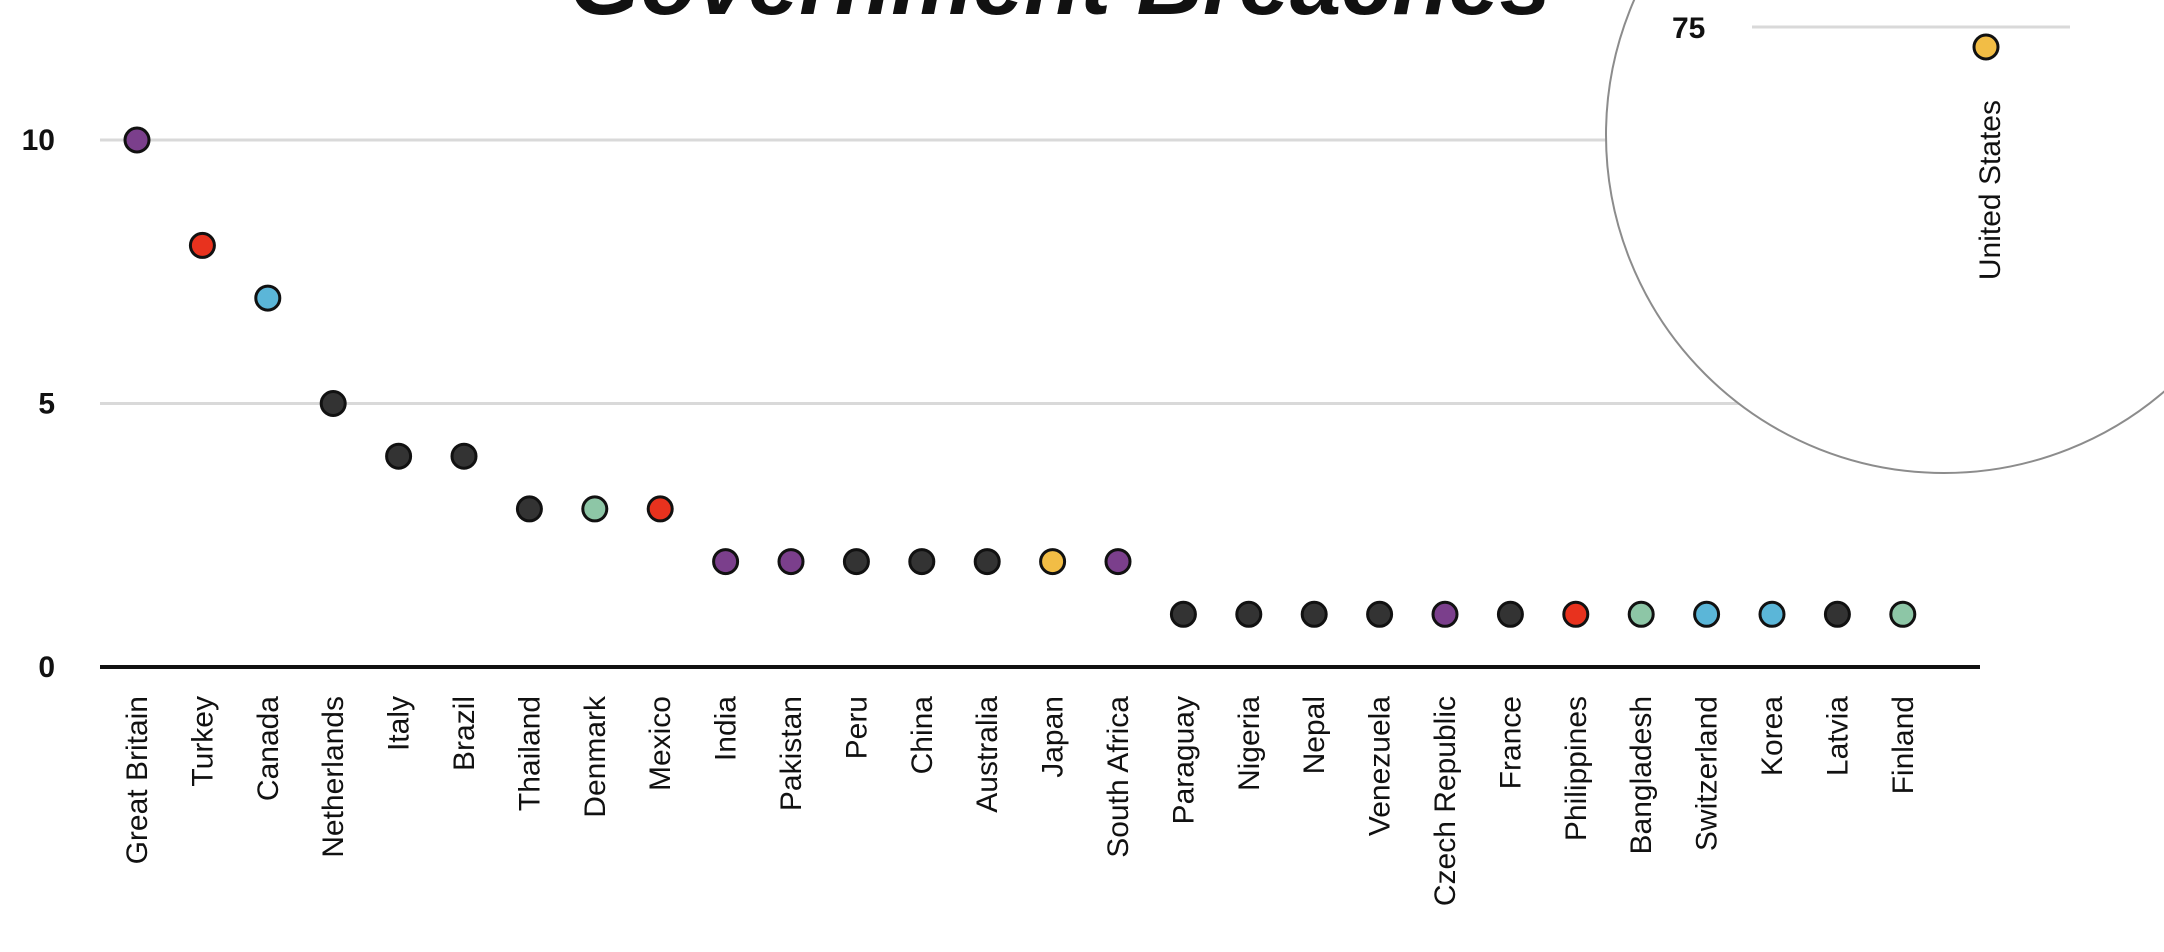 The image size is (2164, 952). I want to click on x-tick-label: Czech Republic, so click(1445, 801).